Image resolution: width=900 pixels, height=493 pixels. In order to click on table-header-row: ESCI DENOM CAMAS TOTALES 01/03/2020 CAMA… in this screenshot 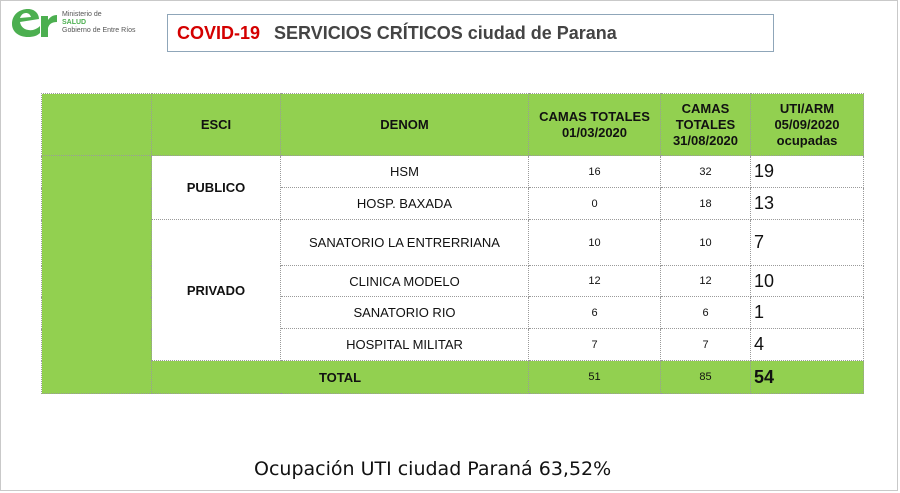, I will do `click(452, 124)`.